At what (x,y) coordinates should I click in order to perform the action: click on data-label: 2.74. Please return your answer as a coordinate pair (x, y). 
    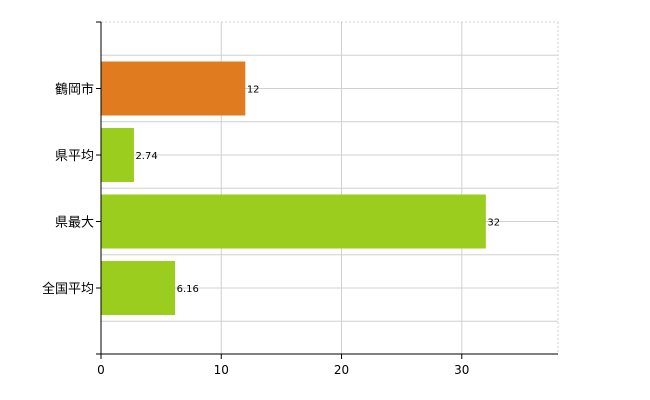
    Looking at the image, I should click on (146, 156).